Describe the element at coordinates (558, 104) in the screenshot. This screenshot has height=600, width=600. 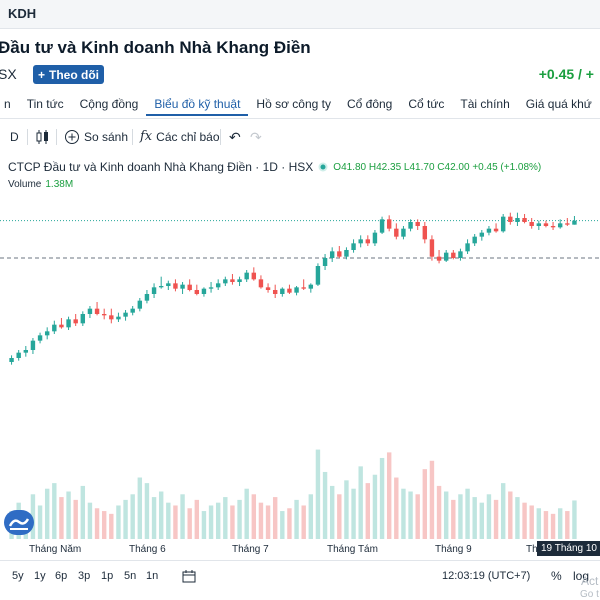
I see `tab-price-history: Giá quá khứ` at that location.